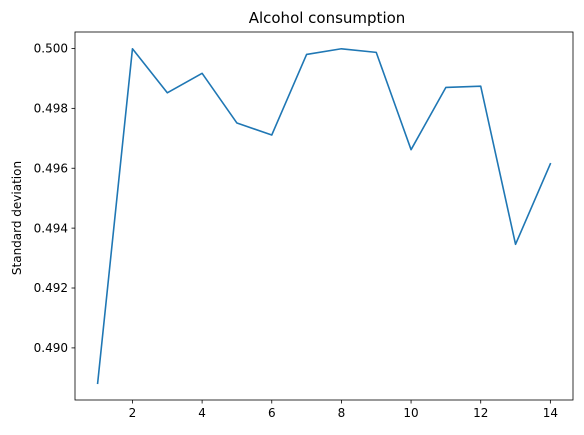  What do you see at coordinates (51, 288) in the screenshot?
I see `y-tick-label: 0.492` at bounding box center [51, 288].